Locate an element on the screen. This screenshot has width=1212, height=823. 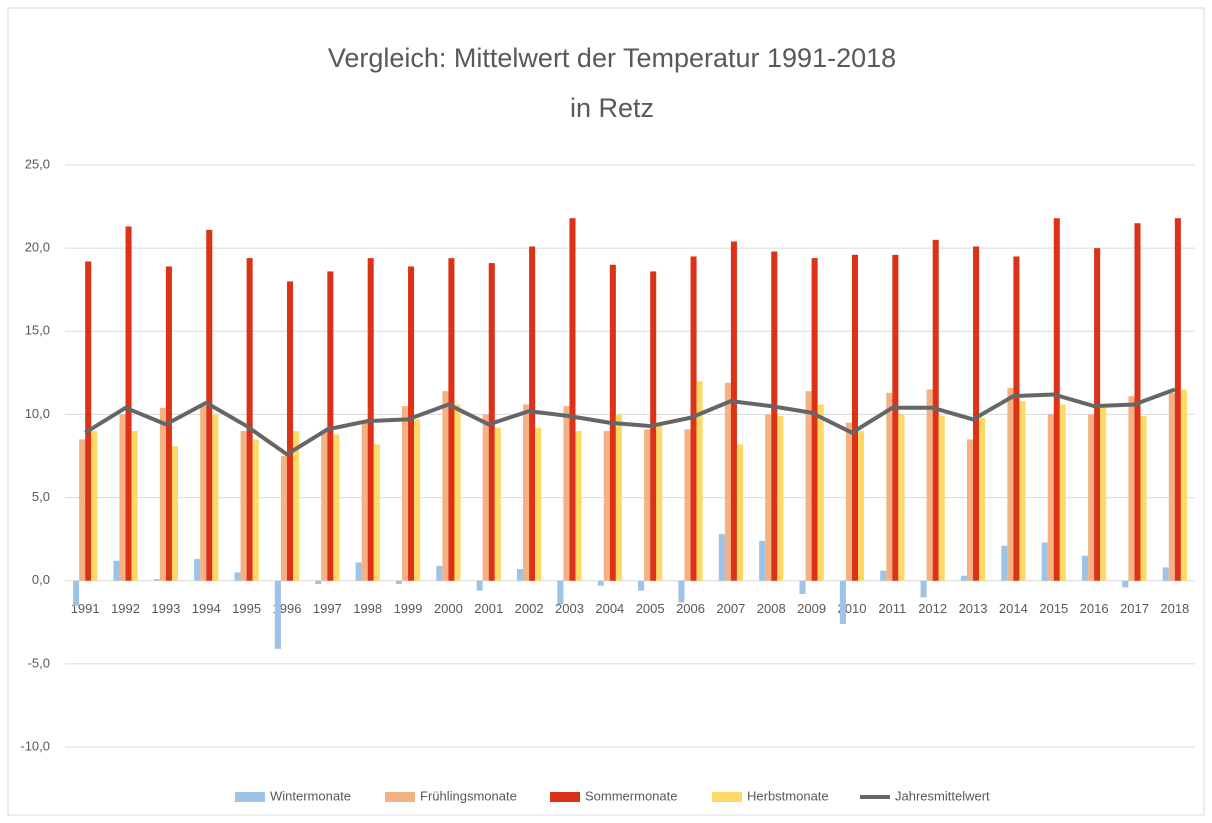
legend-label: Herbstmonate is located at coordinates (788, 795).